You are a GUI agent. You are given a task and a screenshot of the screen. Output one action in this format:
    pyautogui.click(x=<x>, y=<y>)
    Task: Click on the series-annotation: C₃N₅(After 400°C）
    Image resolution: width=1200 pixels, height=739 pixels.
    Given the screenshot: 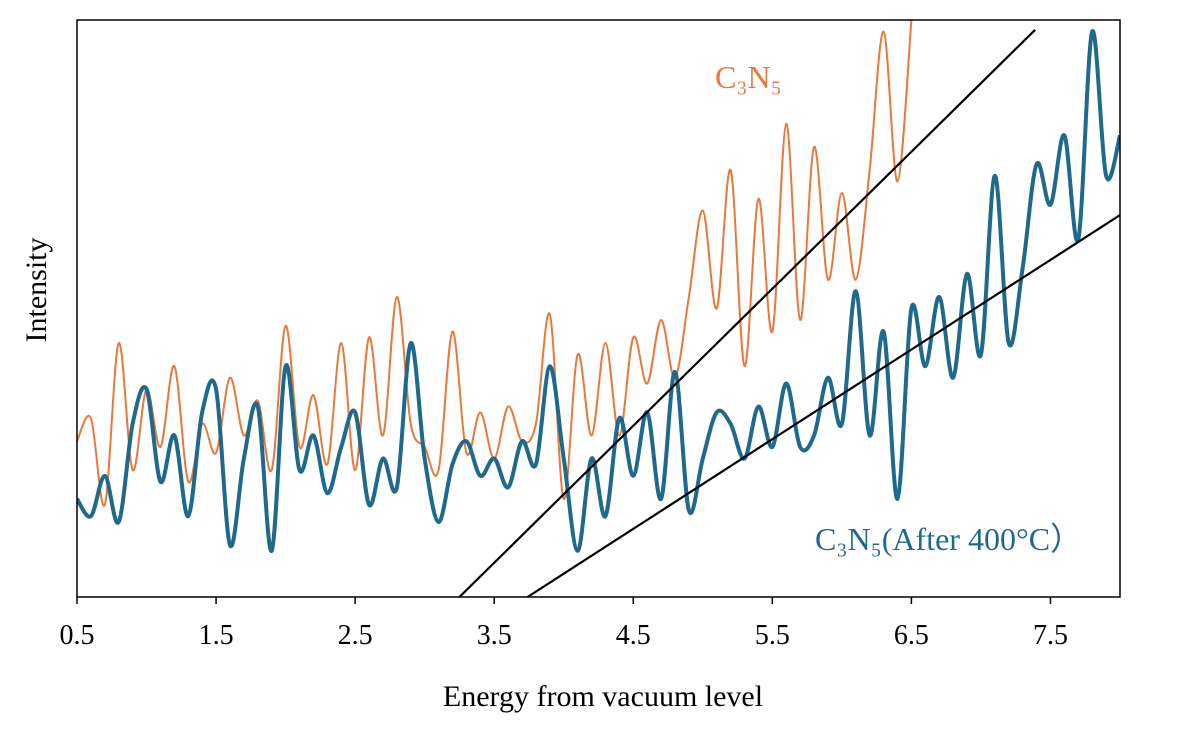 What is the action you would take?
    pyautogui.click(x=948, y=539)
    